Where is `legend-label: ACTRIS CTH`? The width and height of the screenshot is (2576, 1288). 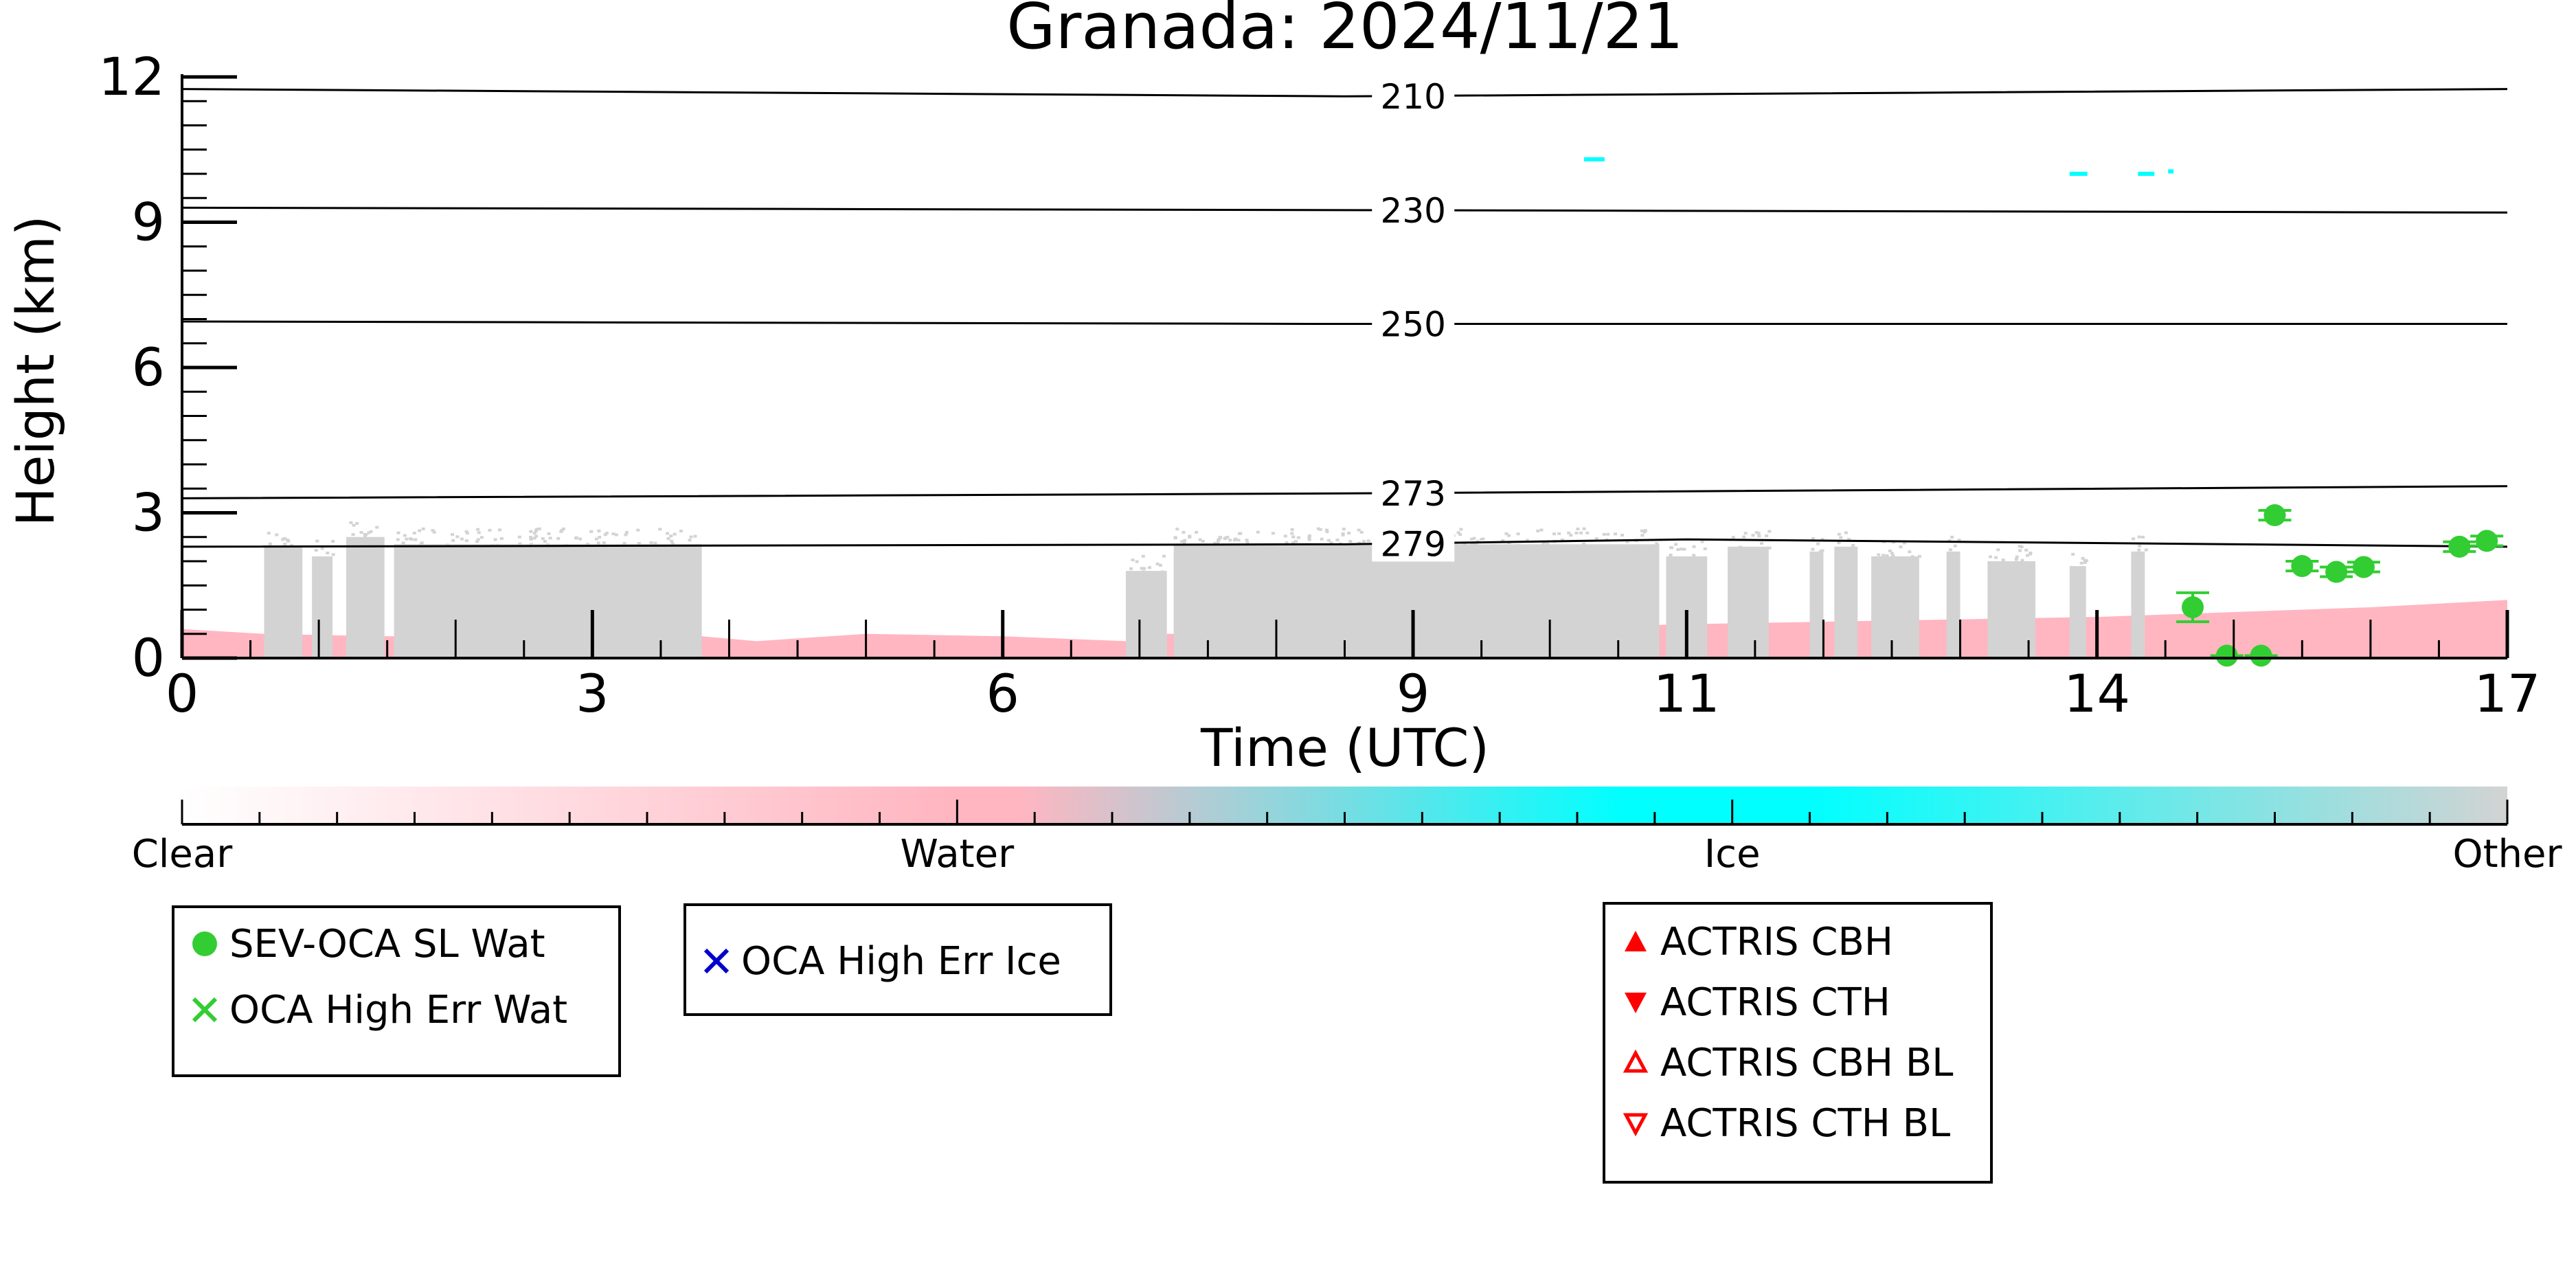
legend-label: ACTRIS CTH is located at coordinates (1775, 1002).